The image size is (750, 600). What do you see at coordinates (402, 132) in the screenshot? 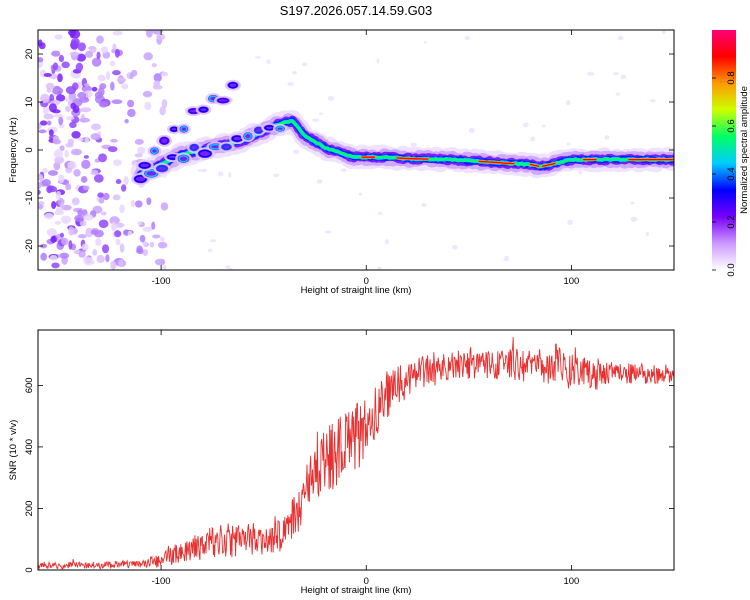
I see `signal-tracks` at bounding box center [402, 132].